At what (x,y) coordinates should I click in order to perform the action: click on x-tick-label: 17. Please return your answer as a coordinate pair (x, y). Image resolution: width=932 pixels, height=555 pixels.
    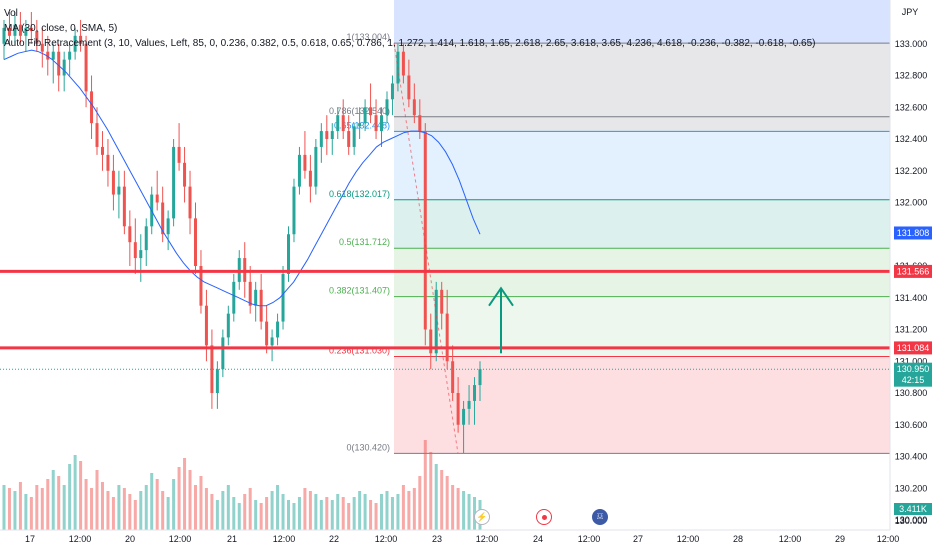
    Looking at the image, I should click on (30, 539).